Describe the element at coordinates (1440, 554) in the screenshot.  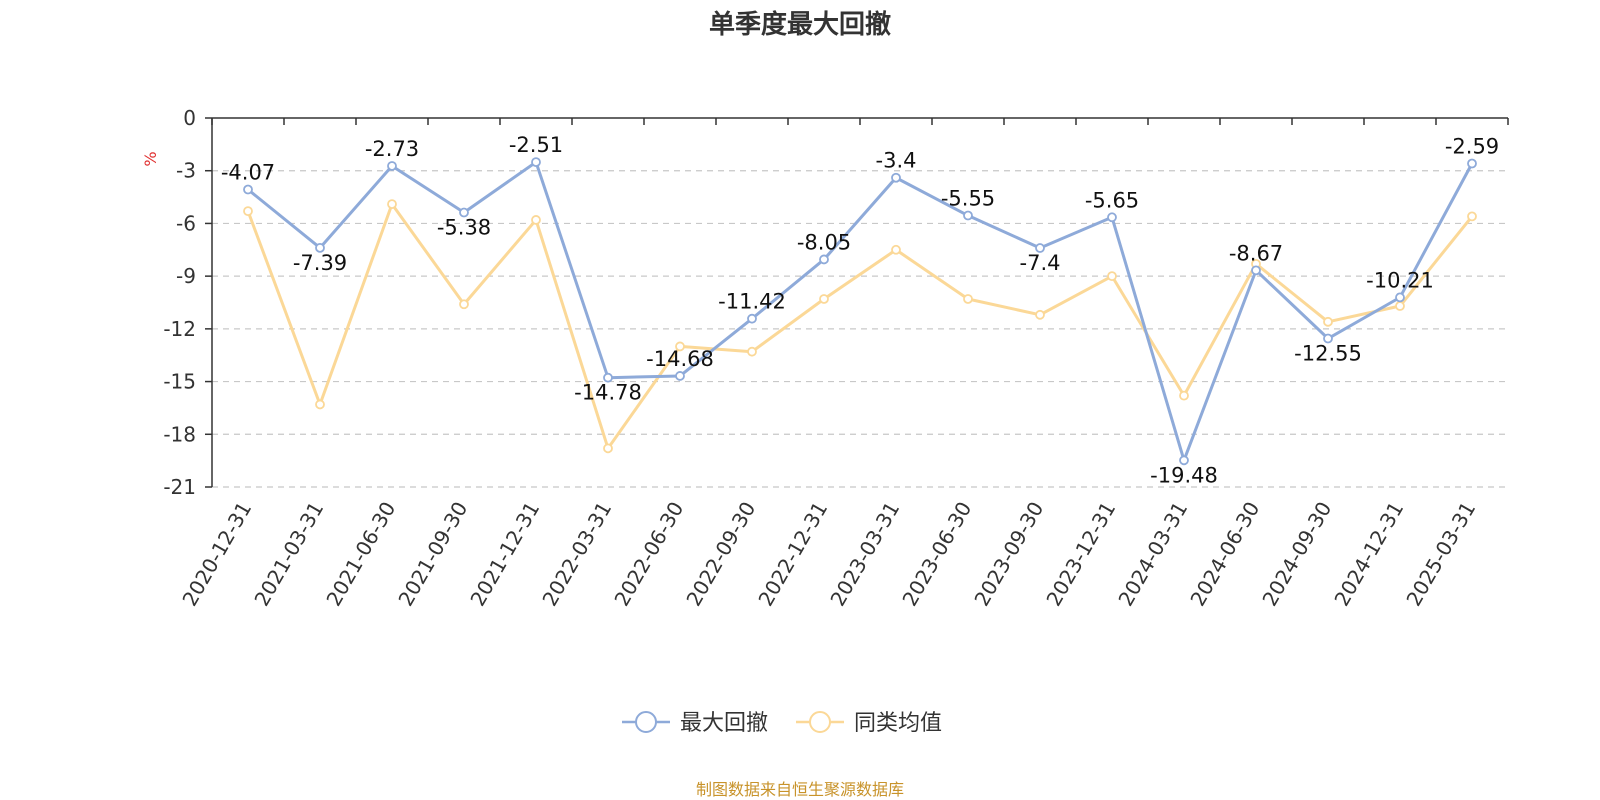
I see `x-tick-label: 2025-03-31` at that location.